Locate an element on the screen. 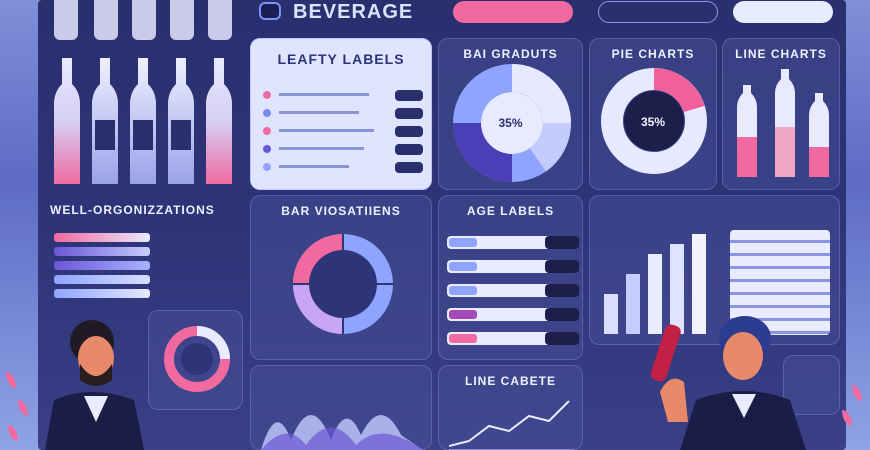 The height and width of the screenshot is (450, 870). well-organized-section: WELL-ORGONIZZATIONS is located at coordinates (144, 250).